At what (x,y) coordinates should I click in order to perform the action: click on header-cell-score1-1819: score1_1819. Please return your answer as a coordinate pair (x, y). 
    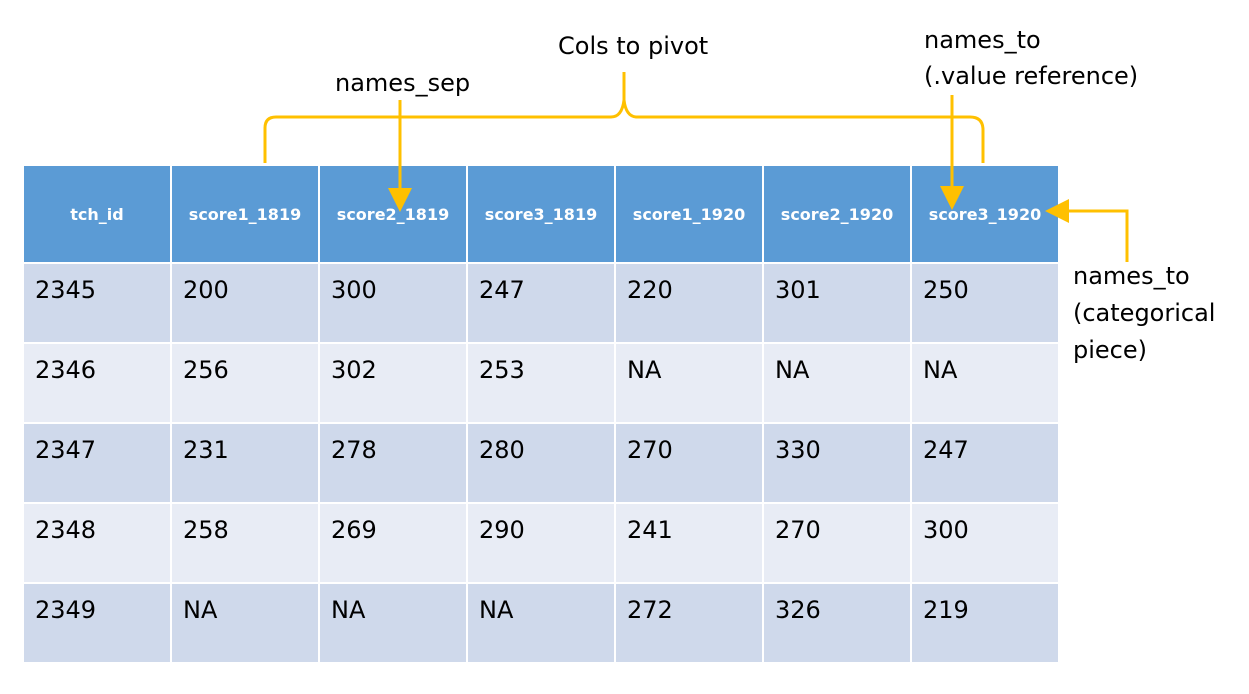
    Looking at the image, I should click on (245, 214).